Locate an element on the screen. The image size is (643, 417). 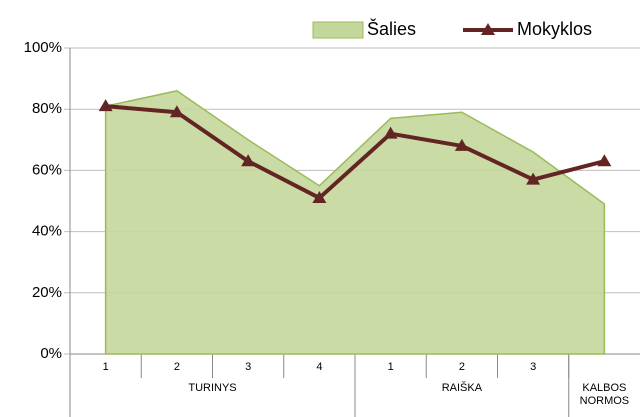
legend-marker is located at coordinates (488, 29).